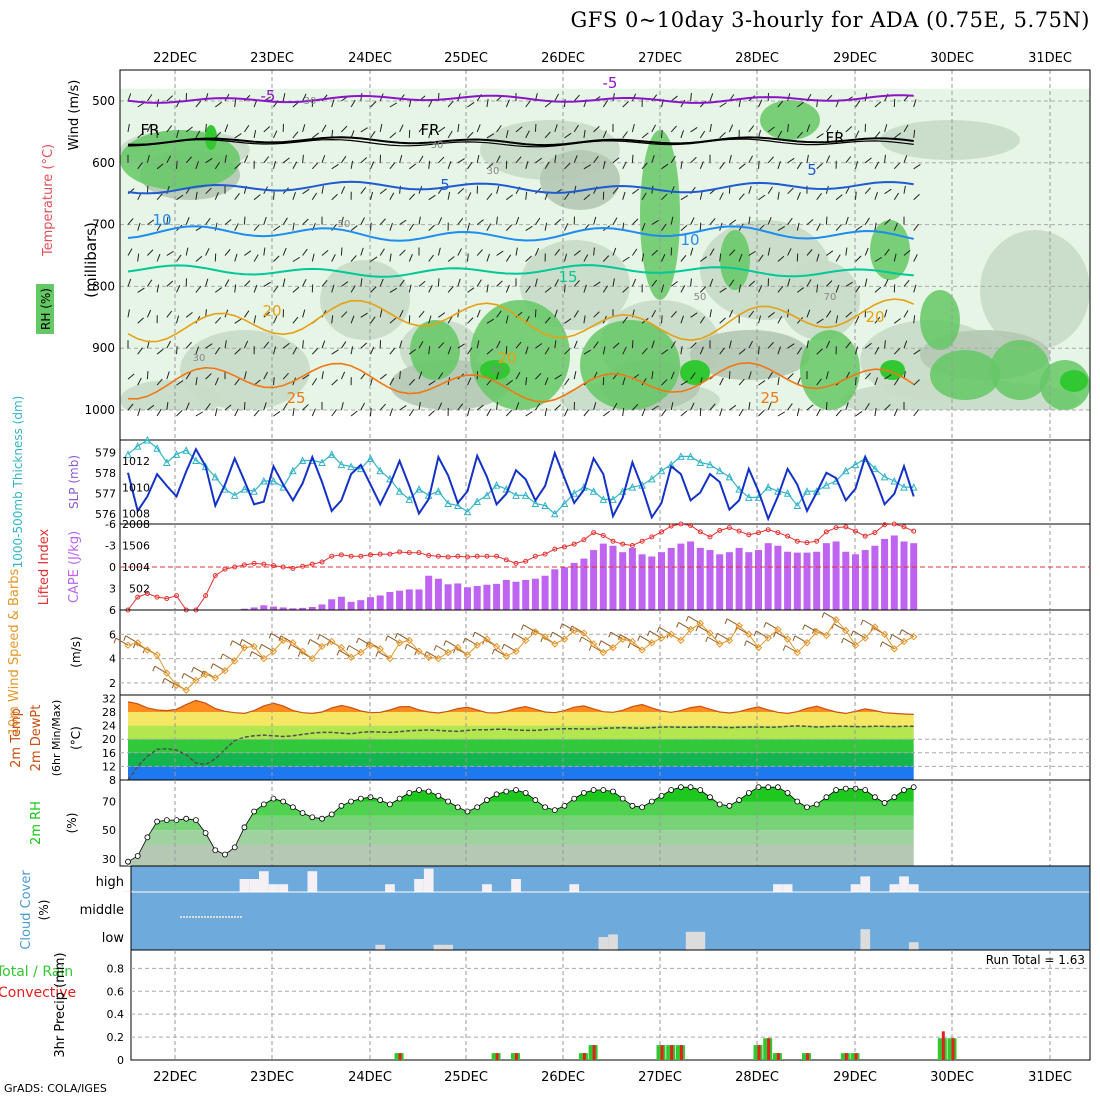 The width and height of the screenshot is (1100, 1104). I want to click on precip-tick: 0.6, so click(116, 991).